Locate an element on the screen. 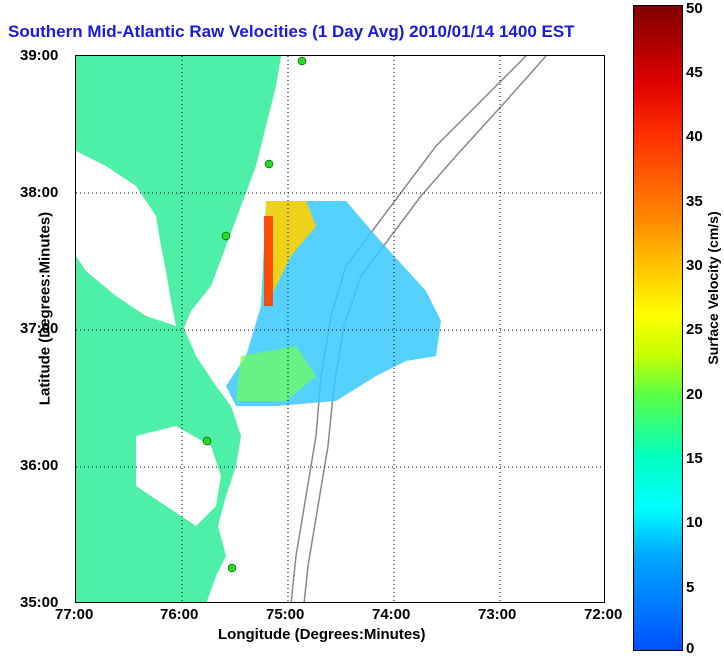 This screenshot has height=659, width=724. x-tick-label: 73:00 is located at coordinates (497, 614).